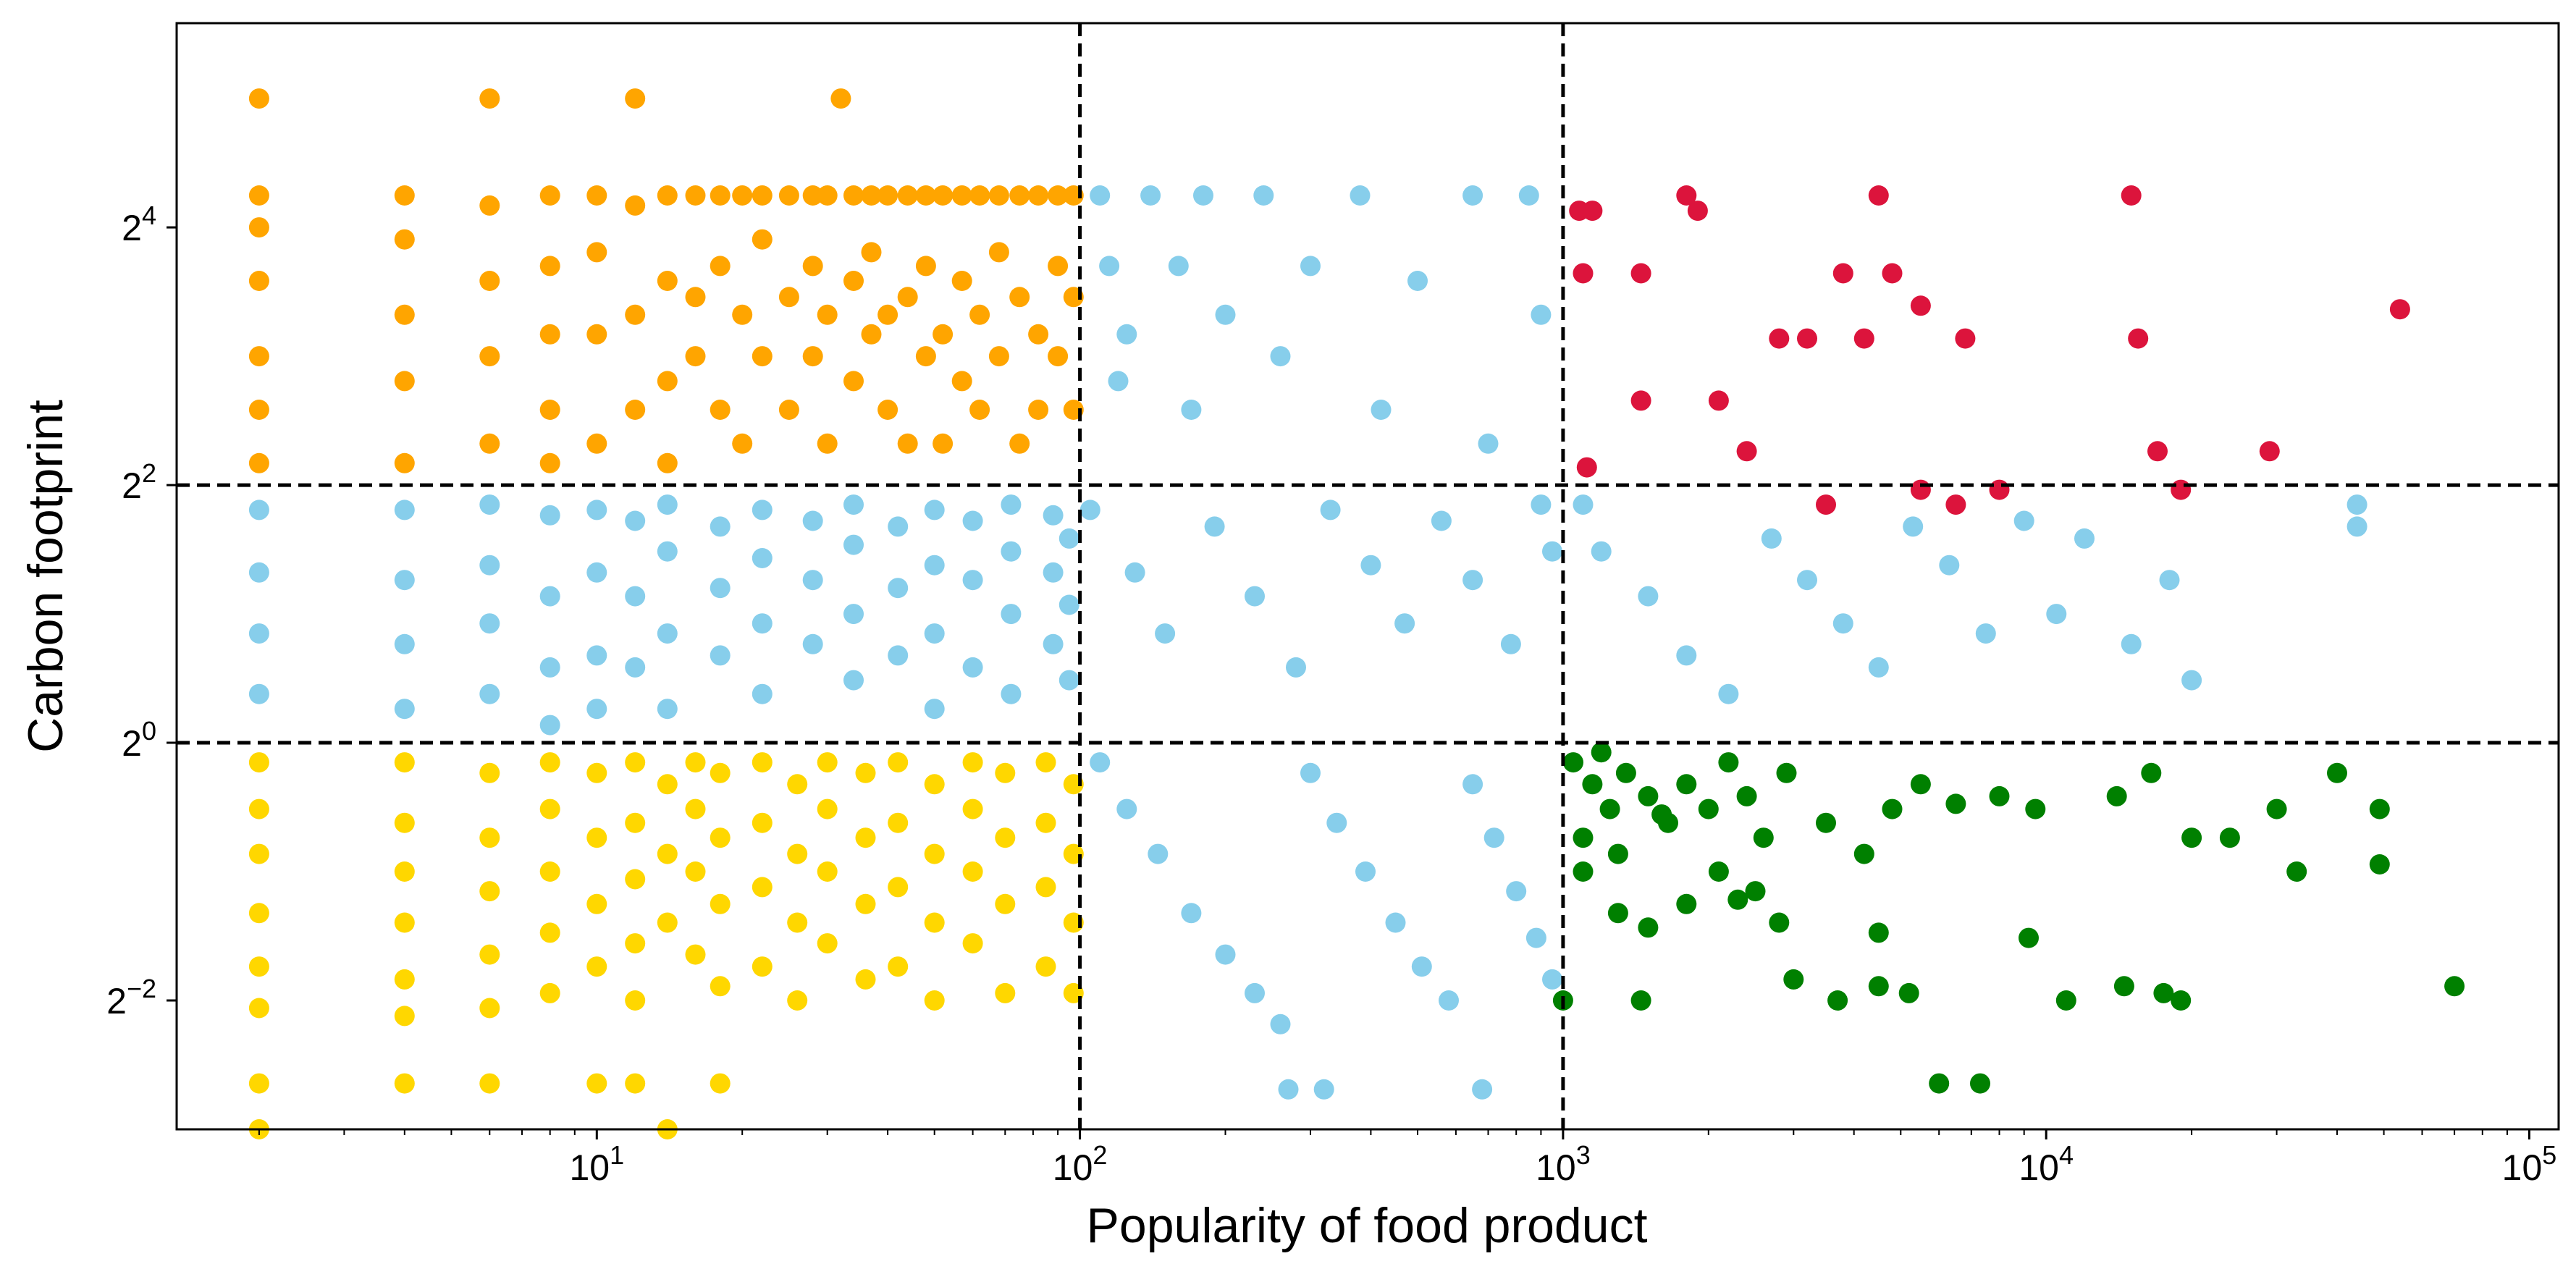 The image size is (2576, 1277). I want to click on y-axis-ticks: 2−2 20 22 24, so click(141, 611).